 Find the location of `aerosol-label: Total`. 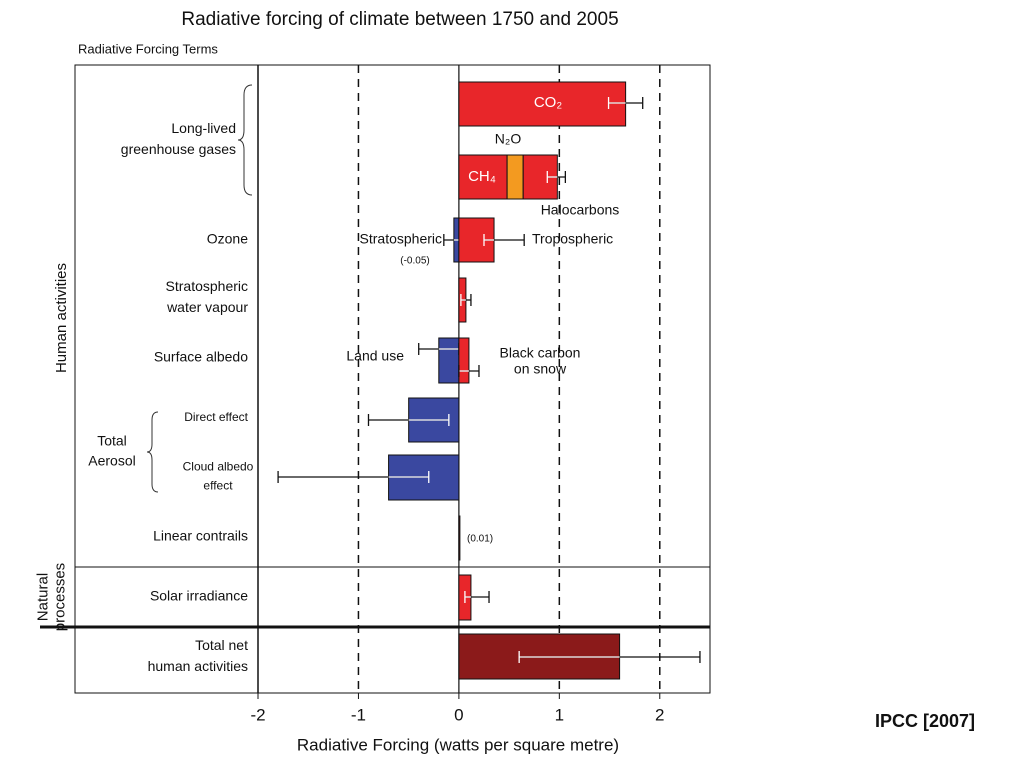

aerosol-label: Total is located at coordinates (112, 441).